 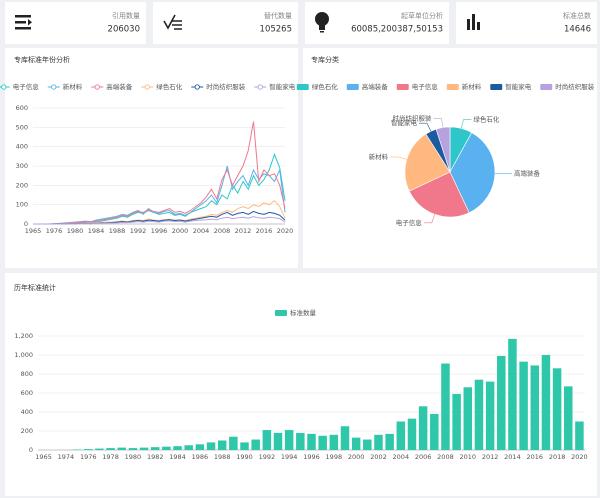 I want to click on x-tick-label: 1986, so click(x=200, y=457).